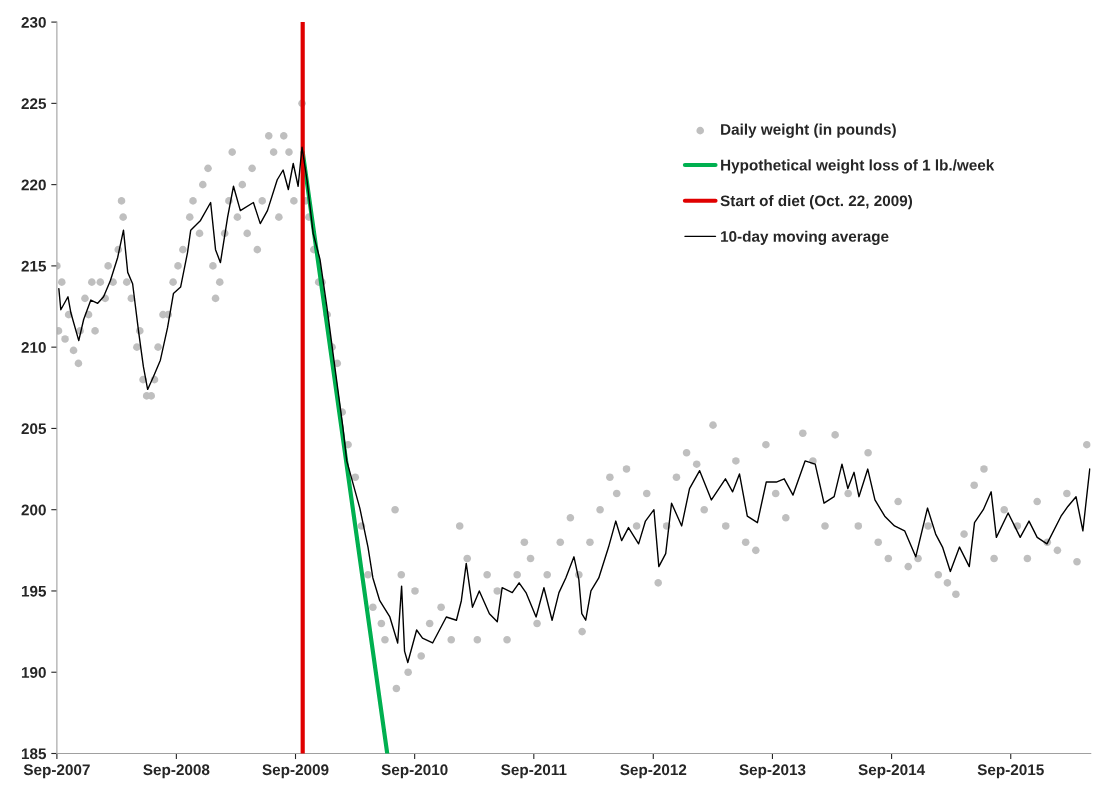  What do you see at coordinates (772, 771) in the screenshot?
I see `x-tick-label: Sep-2013` at bounding box center [772, 771].